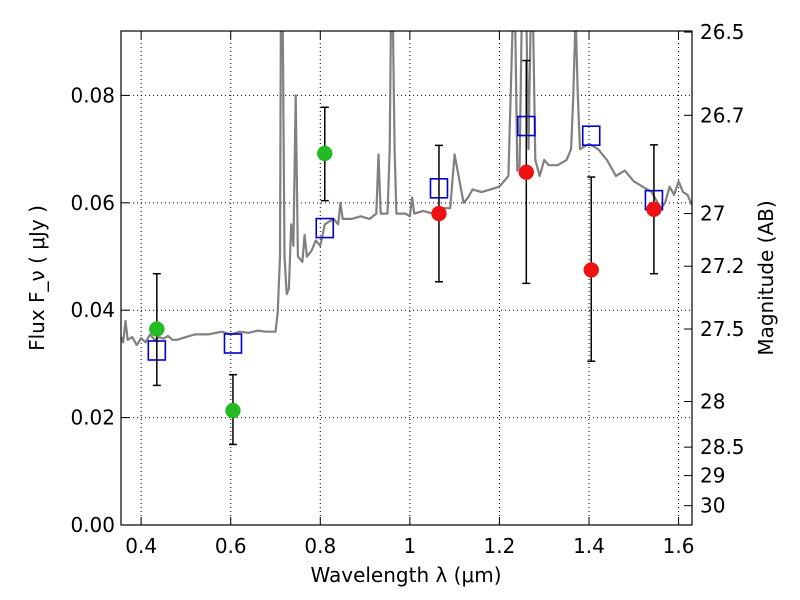 The height and width of the screenshot is (600, 800). I want to click on magnitude-tick-labels: 26.5 26.7 27 27.2 27.5 28 28.5 29 30, so click(722, 269).